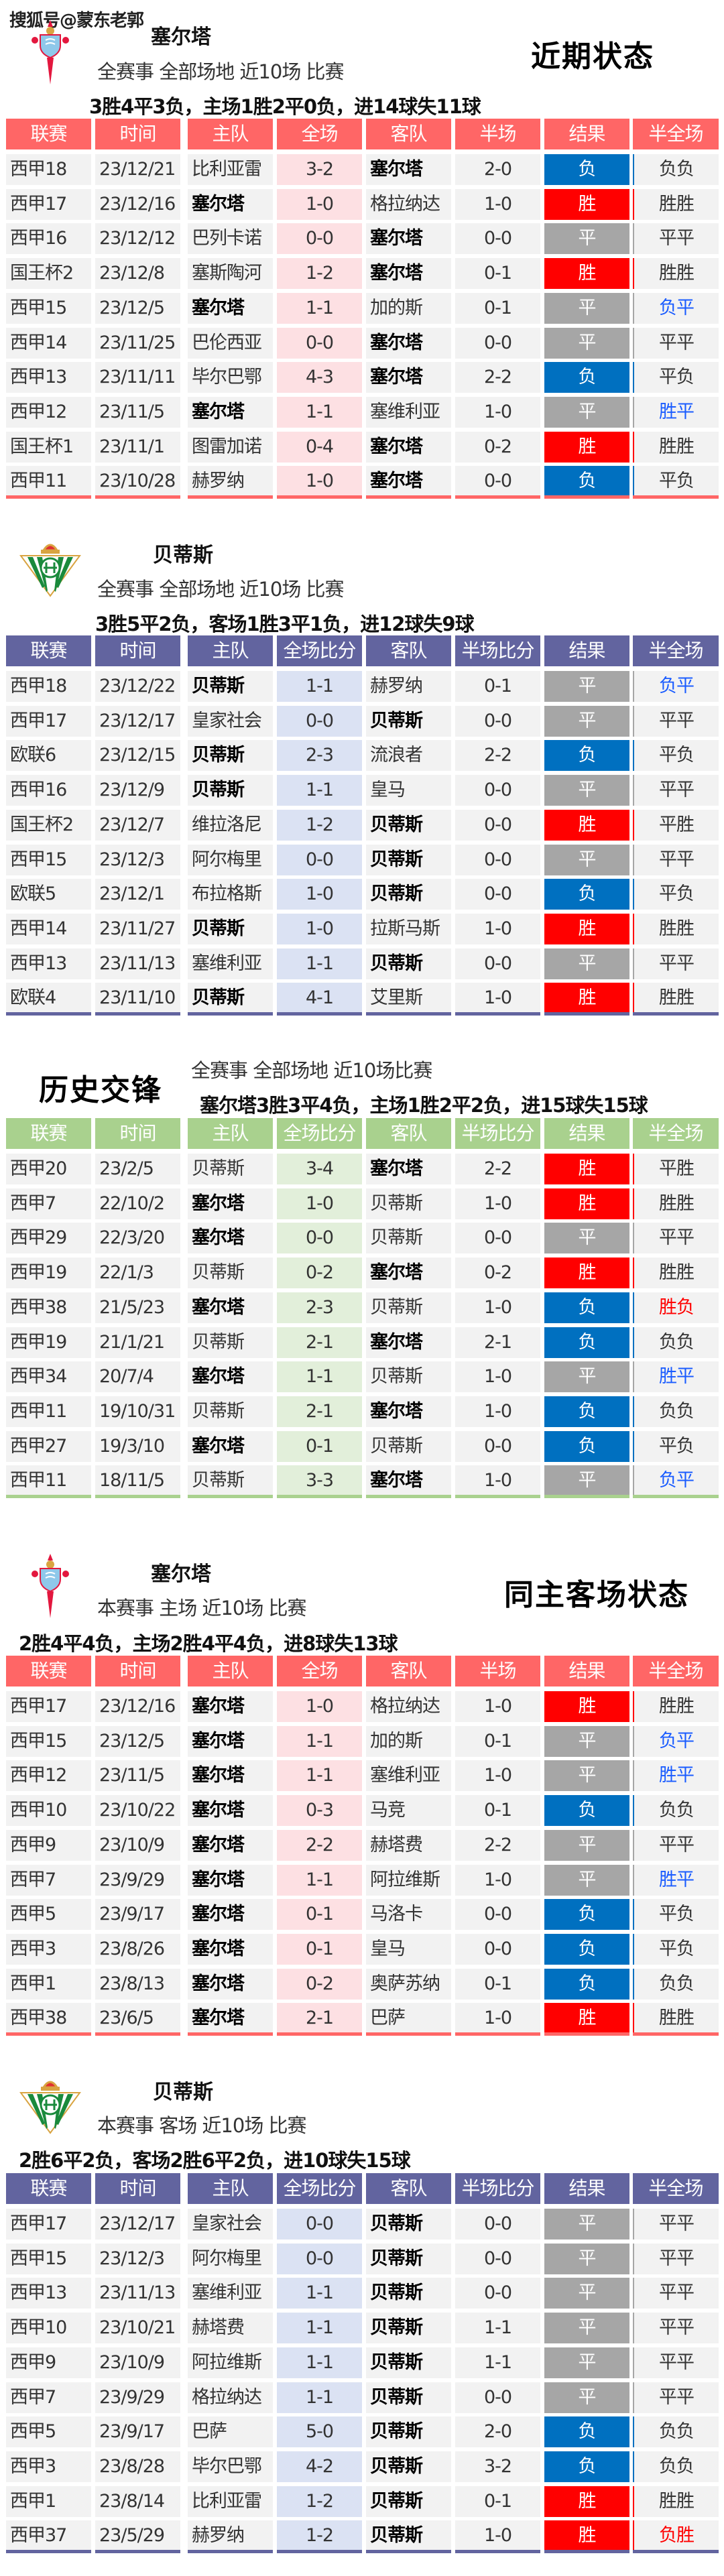 The height and width of the screenshot is (2576, 724). I want to click on cell-half-full-result: 平胜, so click(676, 826).